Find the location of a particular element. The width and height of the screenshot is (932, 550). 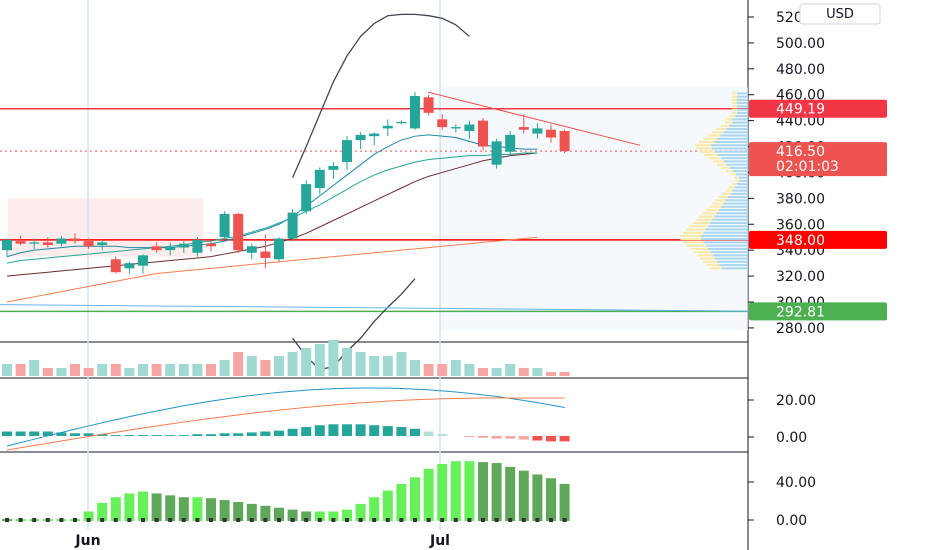

last-price-badge is located at coordinates (818, 159).